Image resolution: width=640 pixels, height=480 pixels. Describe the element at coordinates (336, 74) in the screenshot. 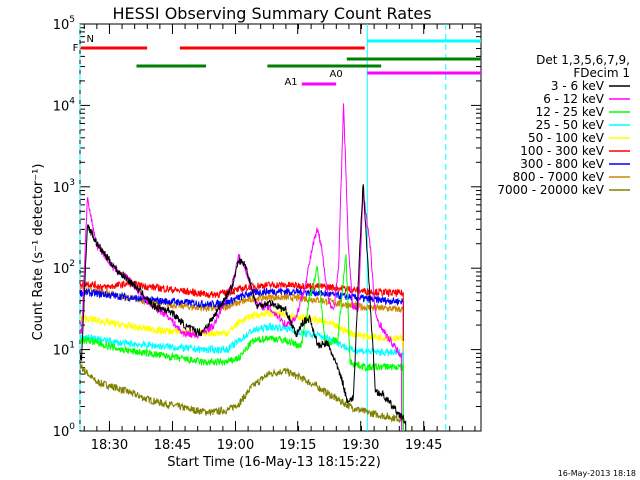

I see `flag-bar-label: A0` at that location.